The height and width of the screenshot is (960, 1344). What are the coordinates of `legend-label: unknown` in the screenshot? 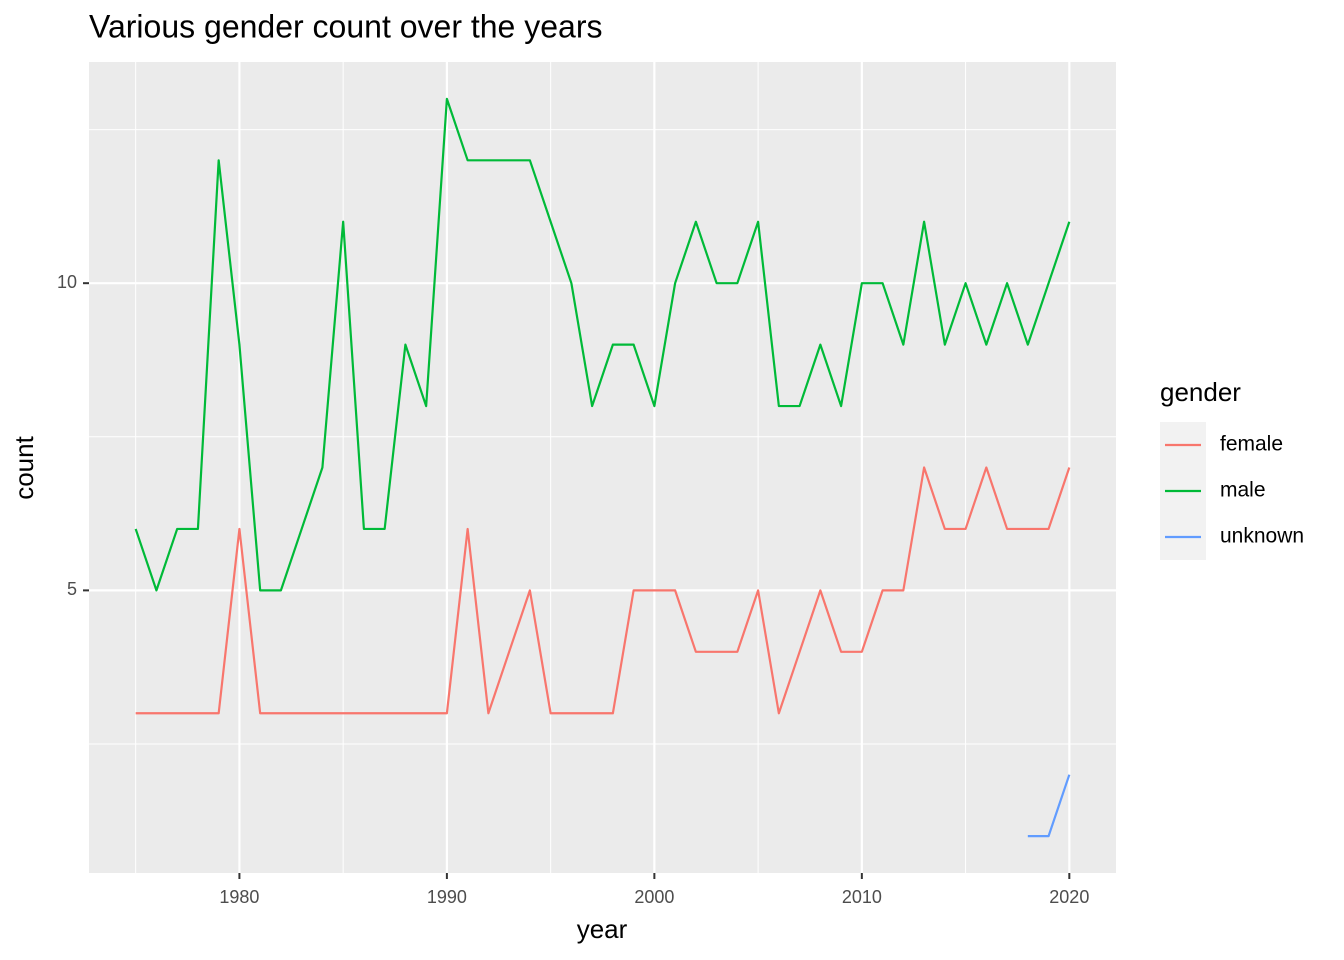 It's located at (1262, 536).